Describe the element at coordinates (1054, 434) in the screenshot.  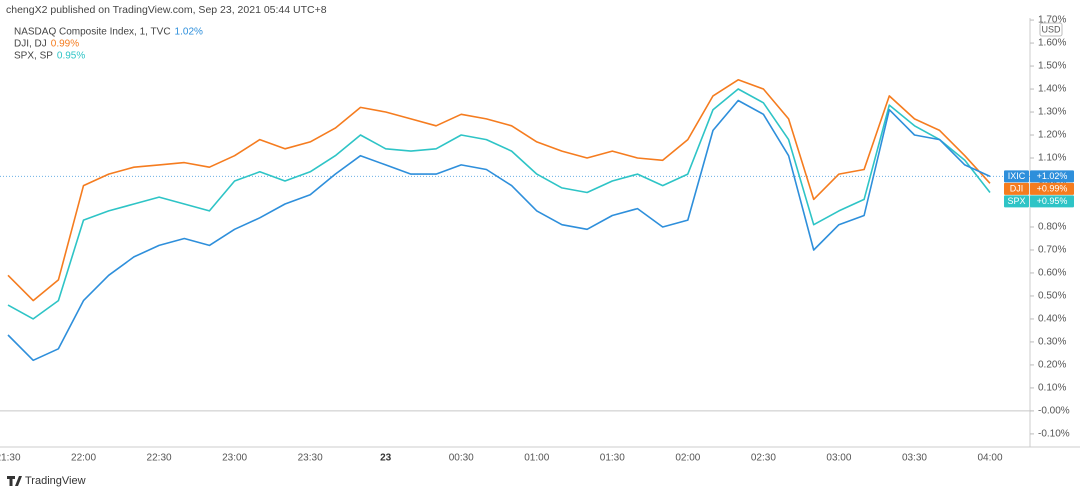
I see `y-tick-label: -0.10%` at that location.